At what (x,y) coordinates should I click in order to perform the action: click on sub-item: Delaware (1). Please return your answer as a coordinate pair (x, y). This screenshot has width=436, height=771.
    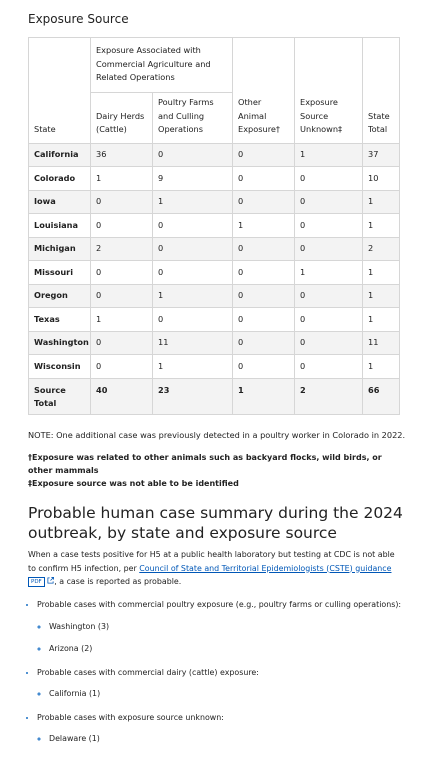
    Looking at the image, I should click on (233, 739).